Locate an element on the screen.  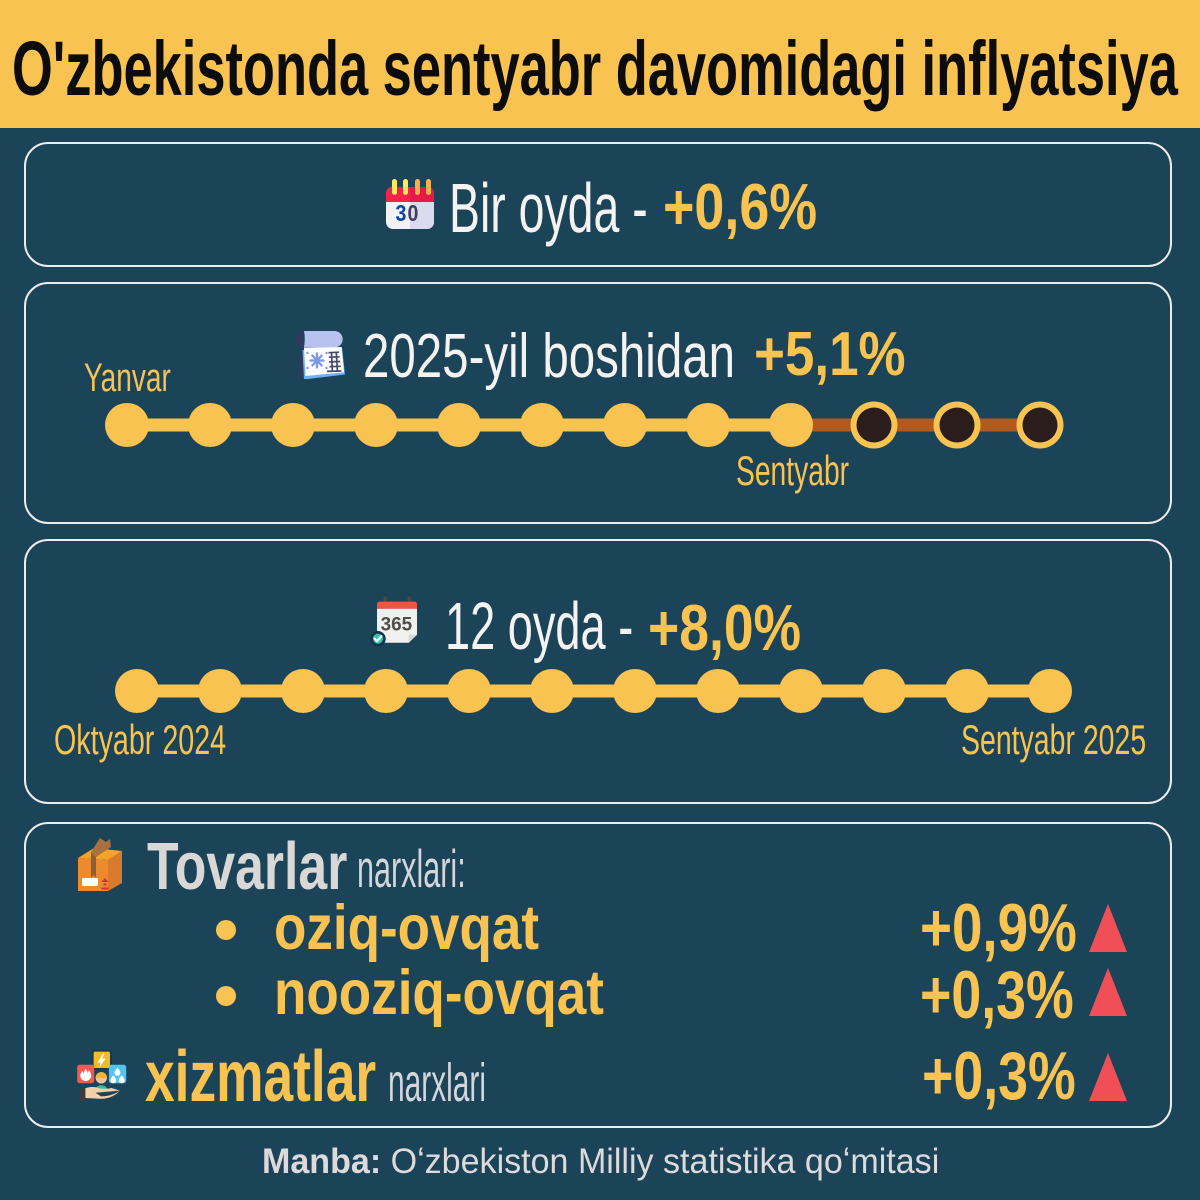
svg-text: 365 is located at coordinates (397, 624).